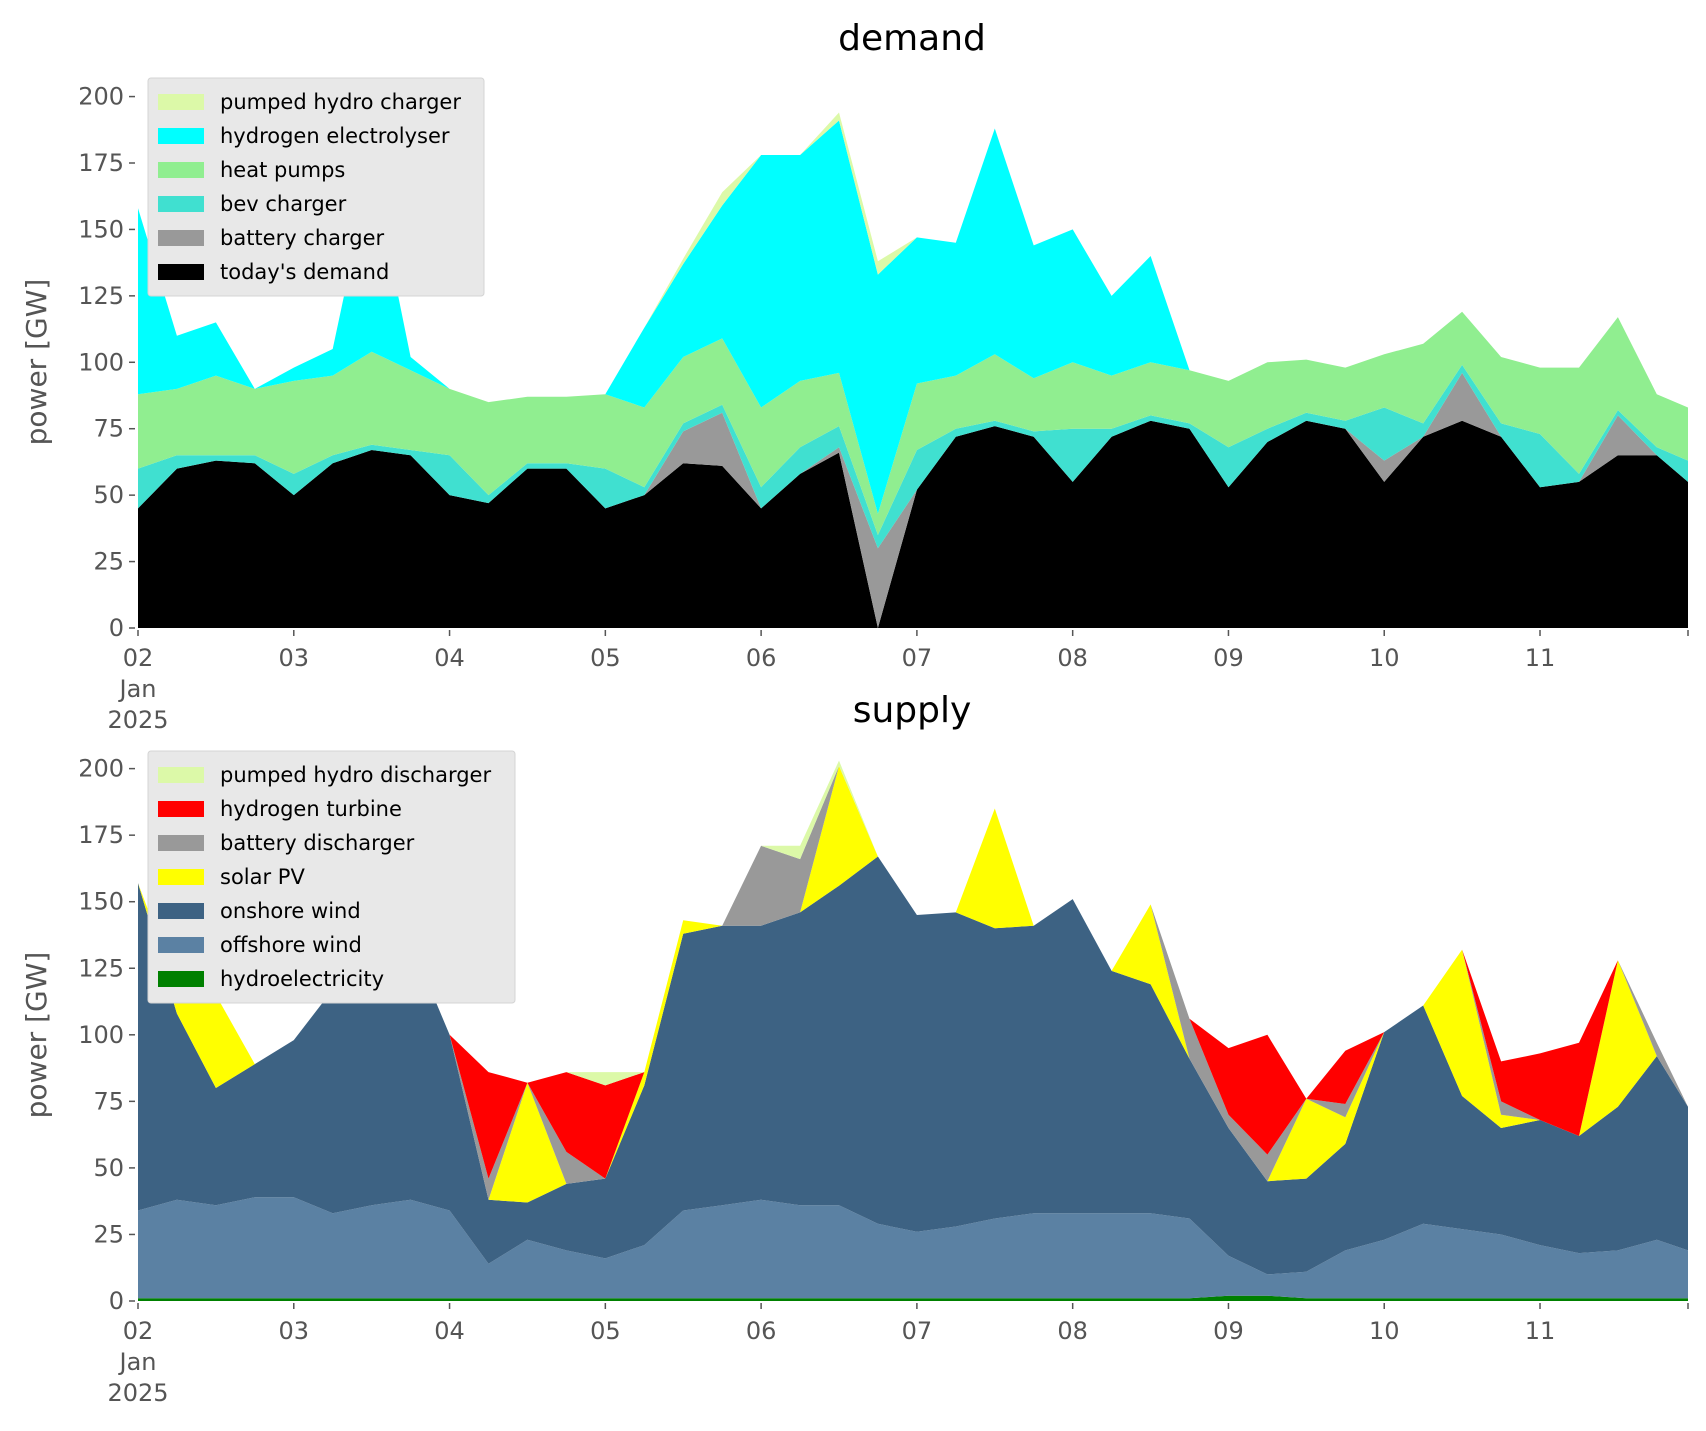 The image size is (1706, 1431). Describe the element at coordinates (294, 1331) in the screenshot. I see `supply-x-tick-label: 03` at that location.